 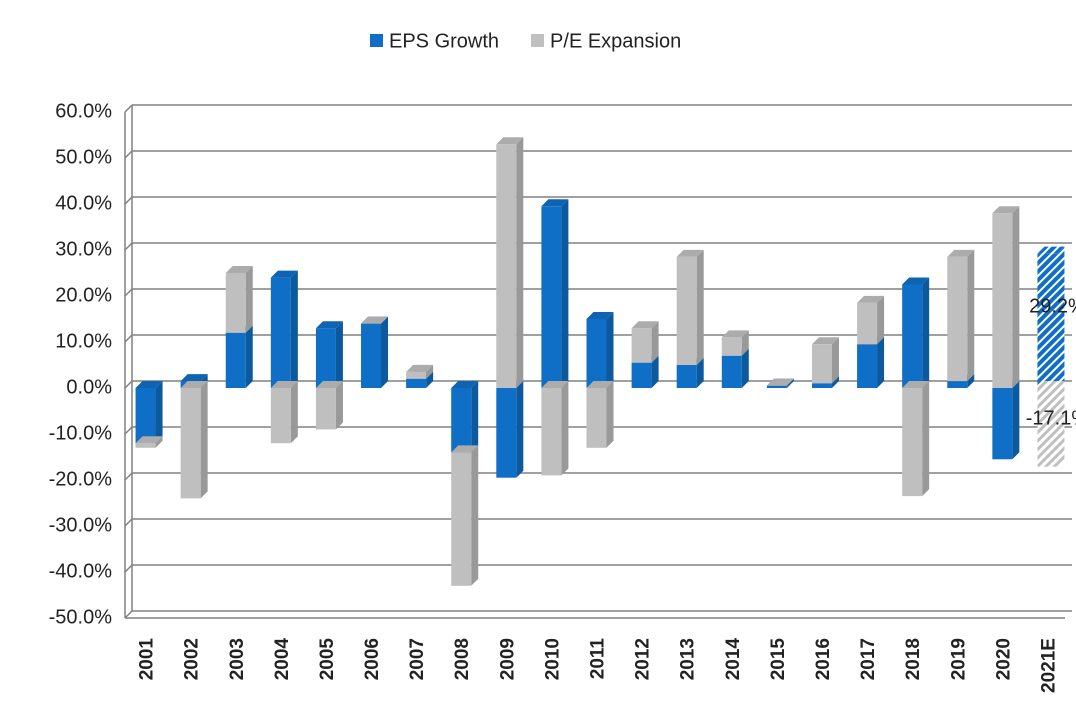 I want to click on x-tick-label: 2004, so click(x=282, y=659).